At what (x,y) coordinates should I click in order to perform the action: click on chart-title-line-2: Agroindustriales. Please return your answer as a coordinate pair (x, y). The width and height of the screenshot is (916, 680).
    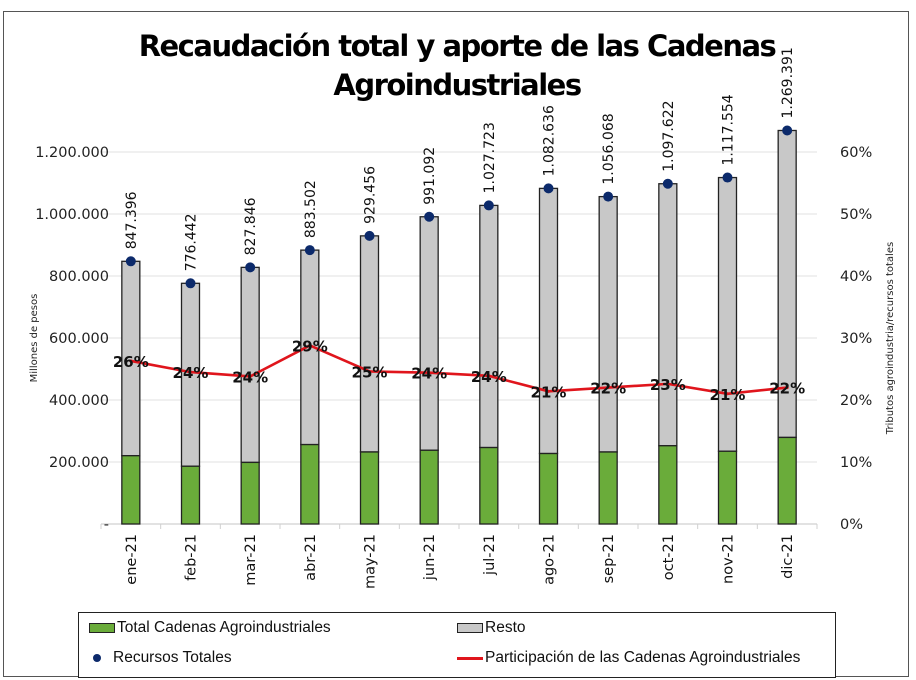
    Looking at the image, I should click on (456, 85).